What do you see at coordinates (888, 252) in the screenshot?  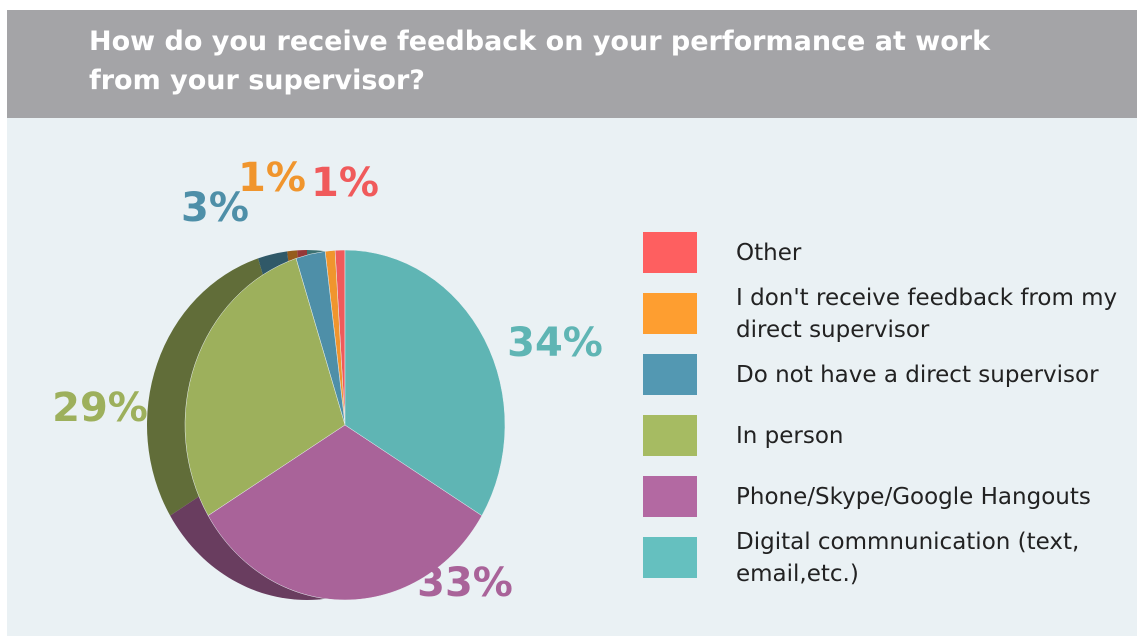 I see `legend-item: Other` at bounding box center [888, 252].